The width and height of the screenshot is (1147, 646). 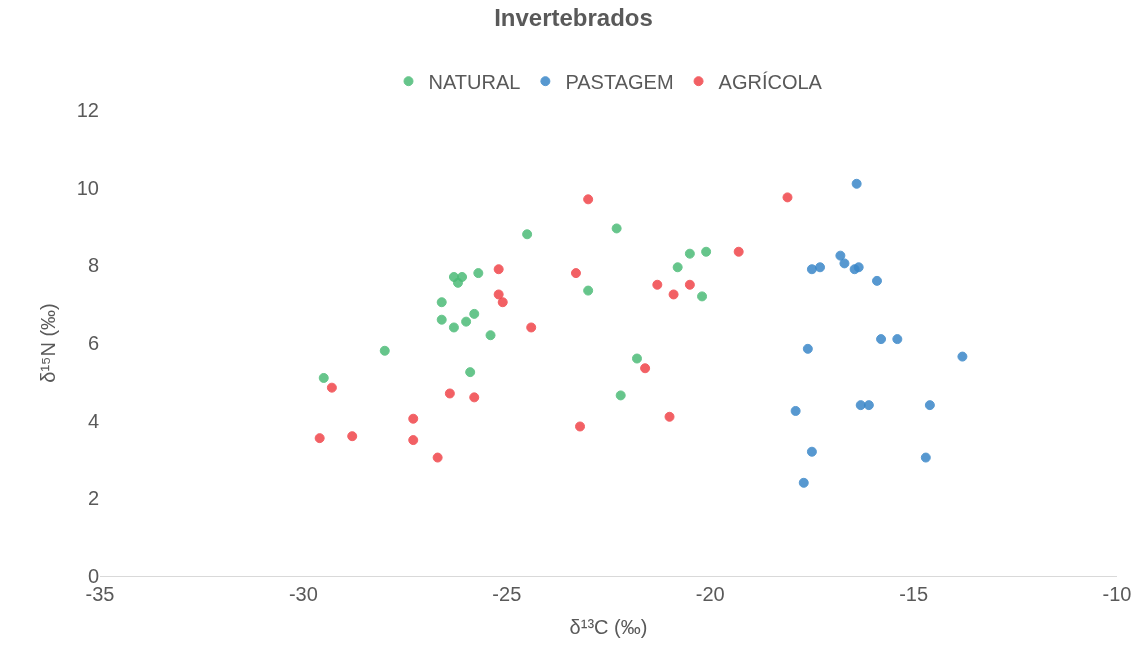 I want to click on y-tick-label: 12, so click(x=87, y=110).